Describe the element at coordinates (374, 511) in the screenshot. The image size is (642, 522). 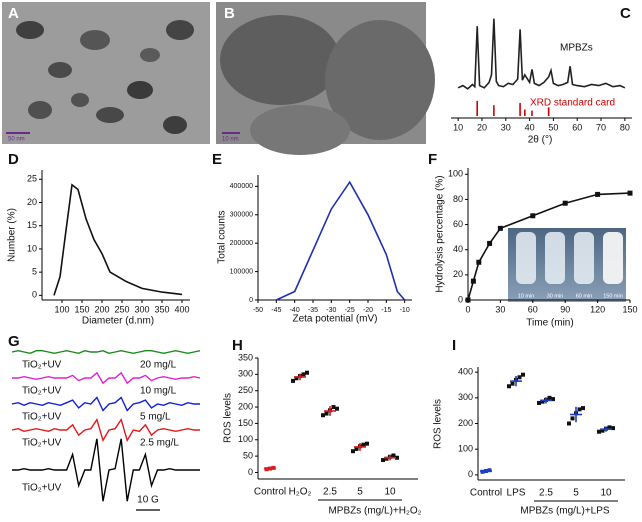
I see `x-axis-label: MPBZs (mg/L)+H₂O₂` at that location.